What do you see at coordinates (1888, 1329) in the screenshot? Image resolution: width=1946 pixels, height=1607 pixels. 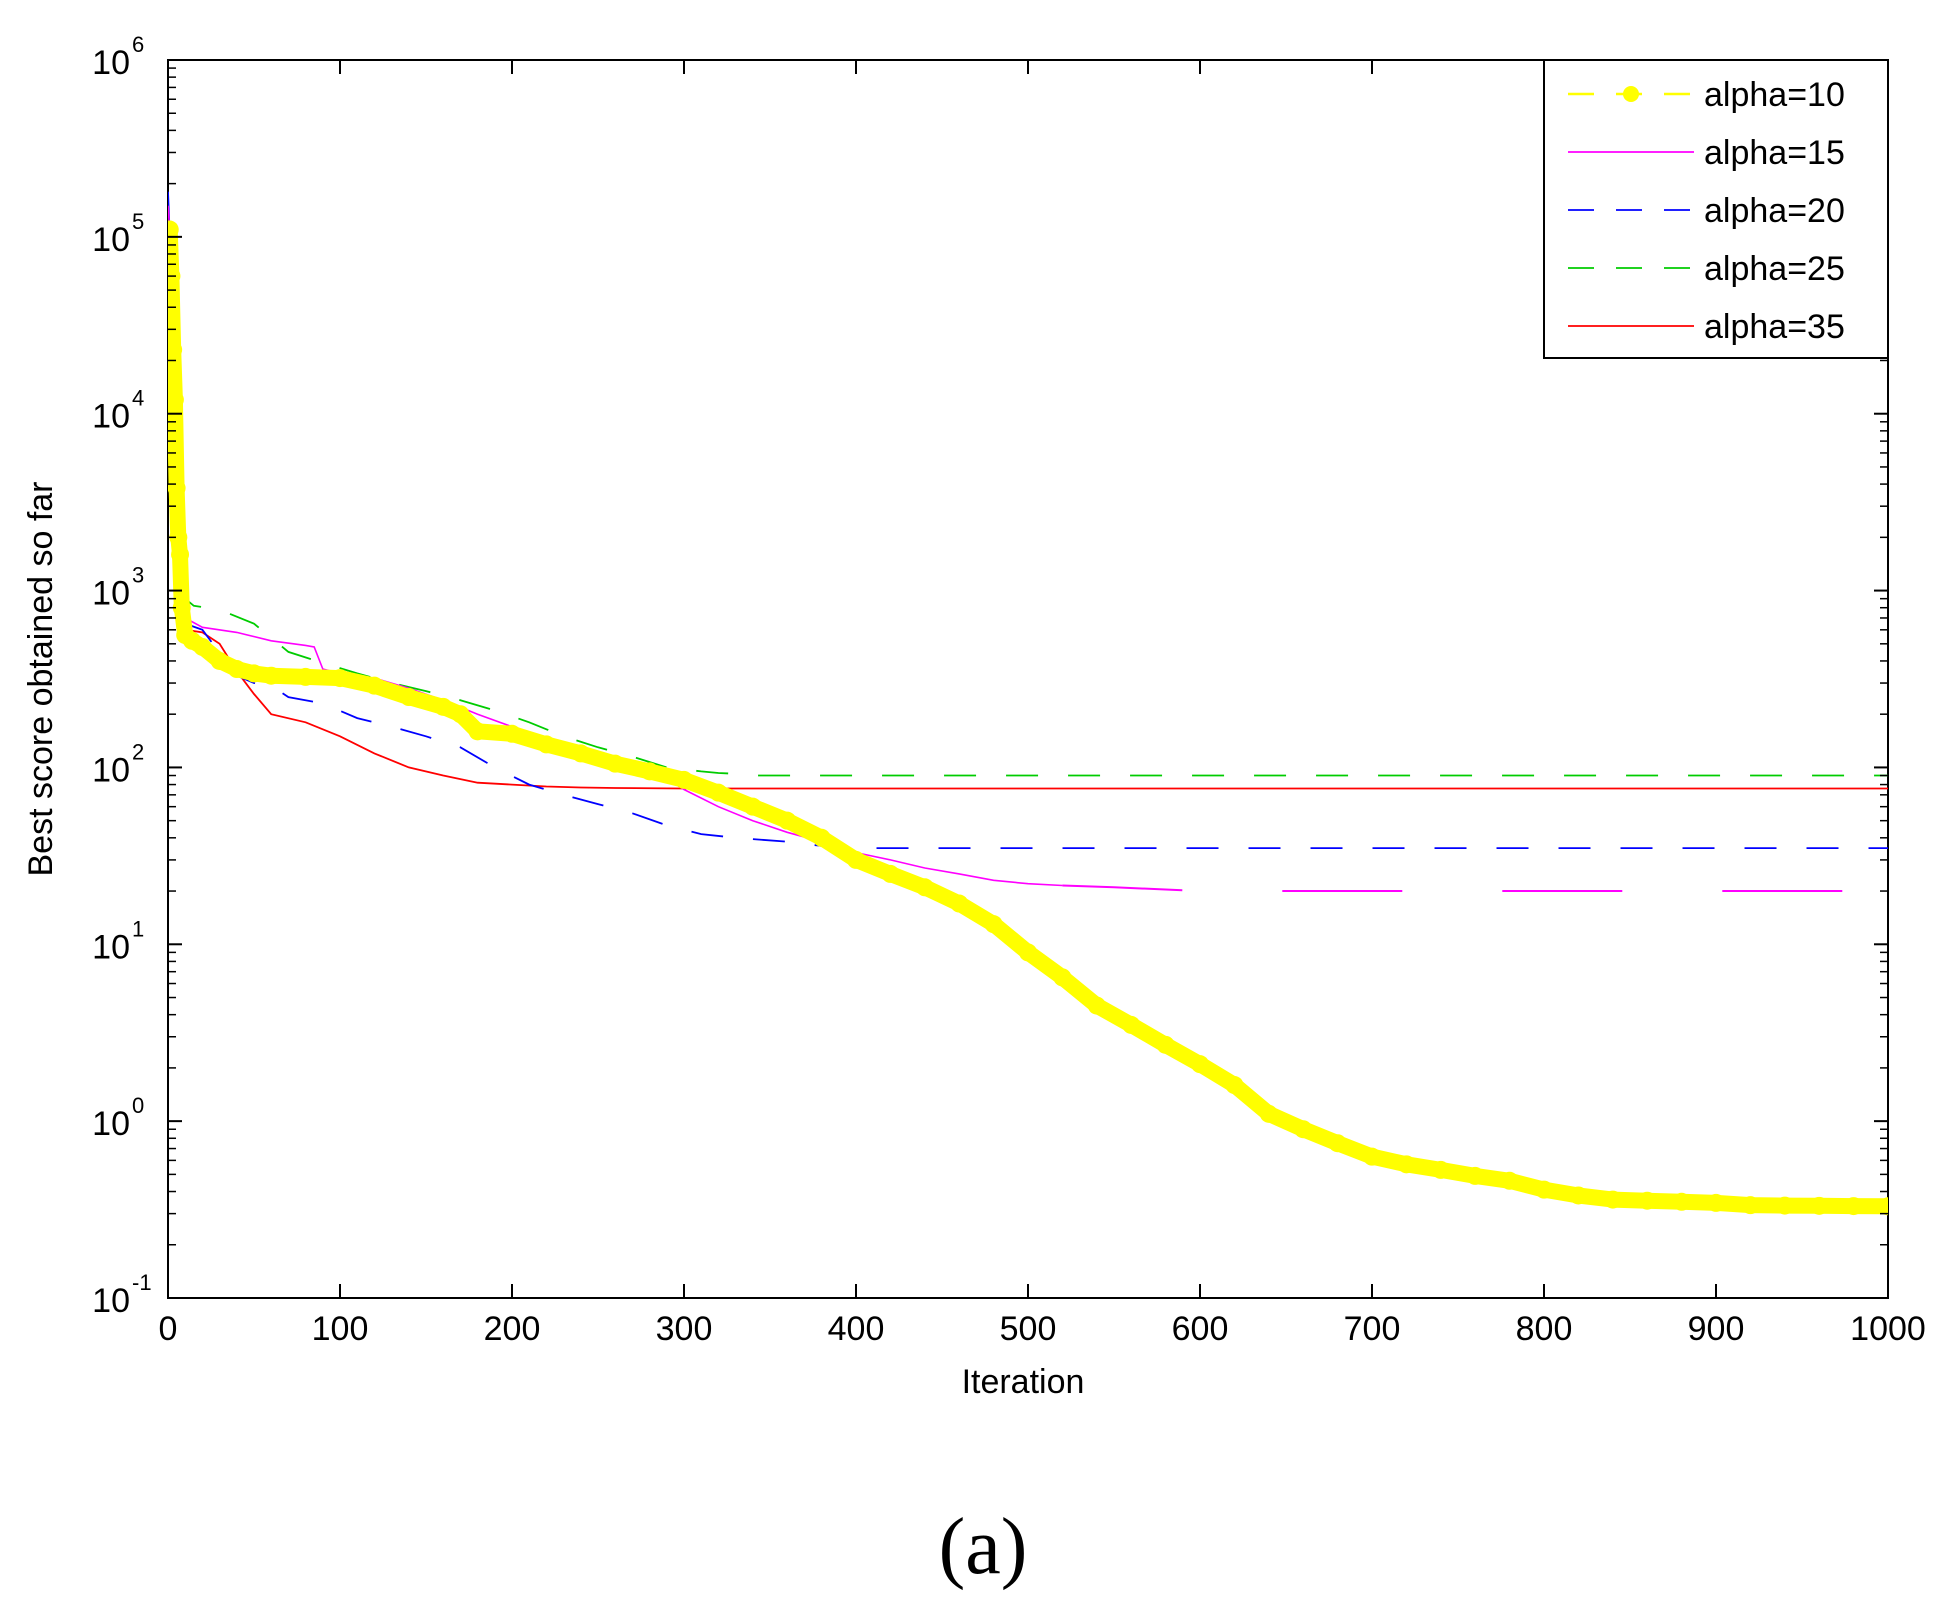 I see `x-tick-label: 1000` at bounding box center [1888, 1329].